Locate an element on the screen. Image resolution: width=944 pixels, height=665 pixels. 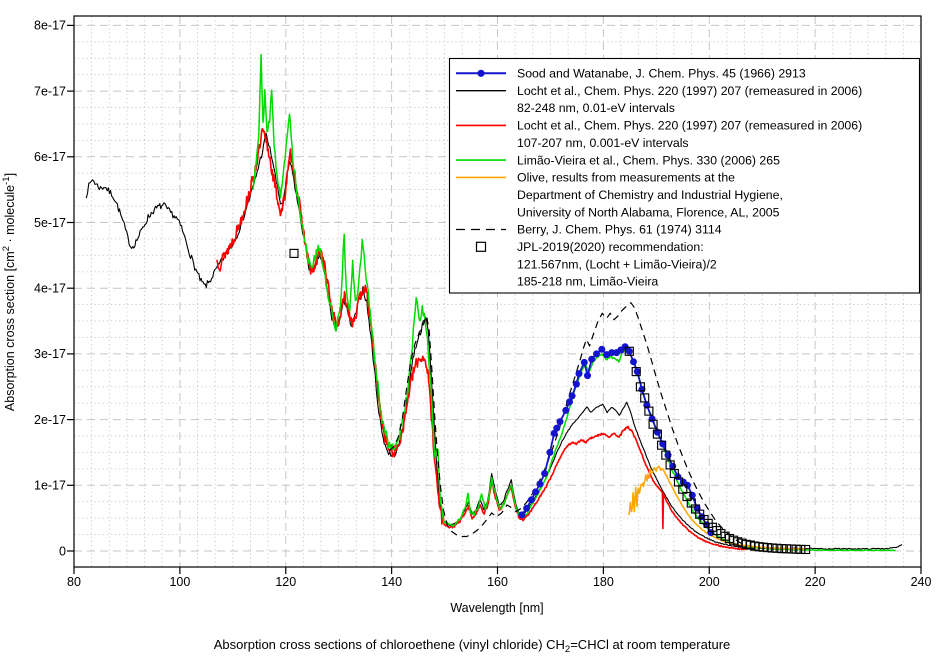
legend-dot-marker is located at coordinates (481, 73).